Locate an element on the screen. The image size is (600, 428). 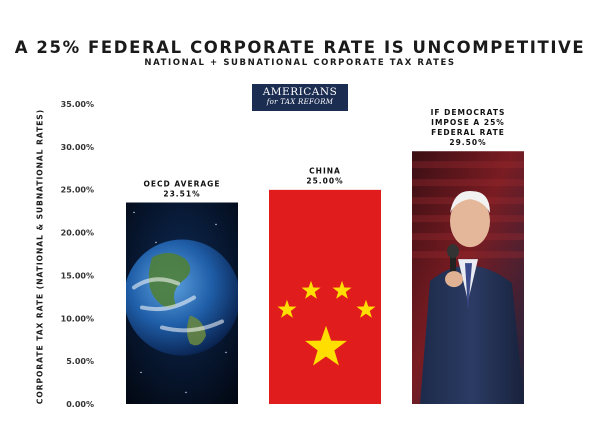
bar-category-label: IF DEMOCRATS is located at coordinates (468, 112).